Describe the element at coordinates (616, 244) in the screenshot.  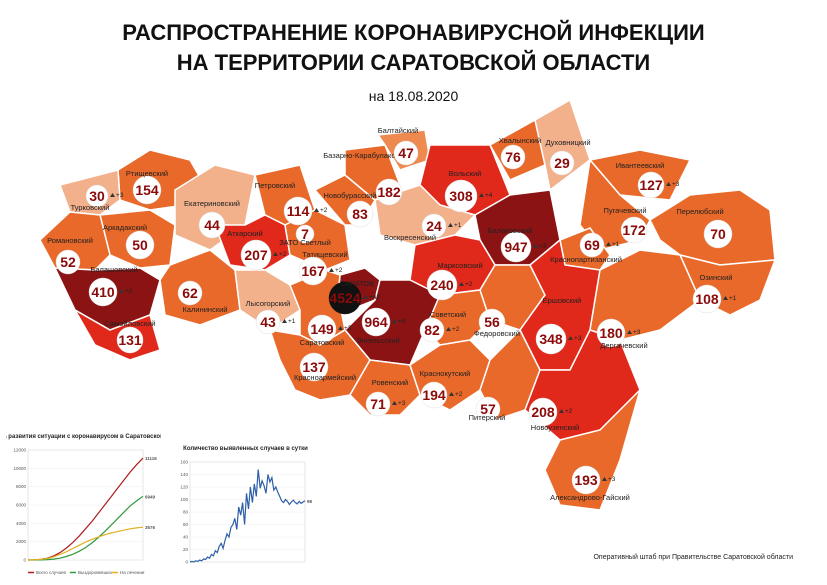
I see `district-25-delta: +1` at that location.